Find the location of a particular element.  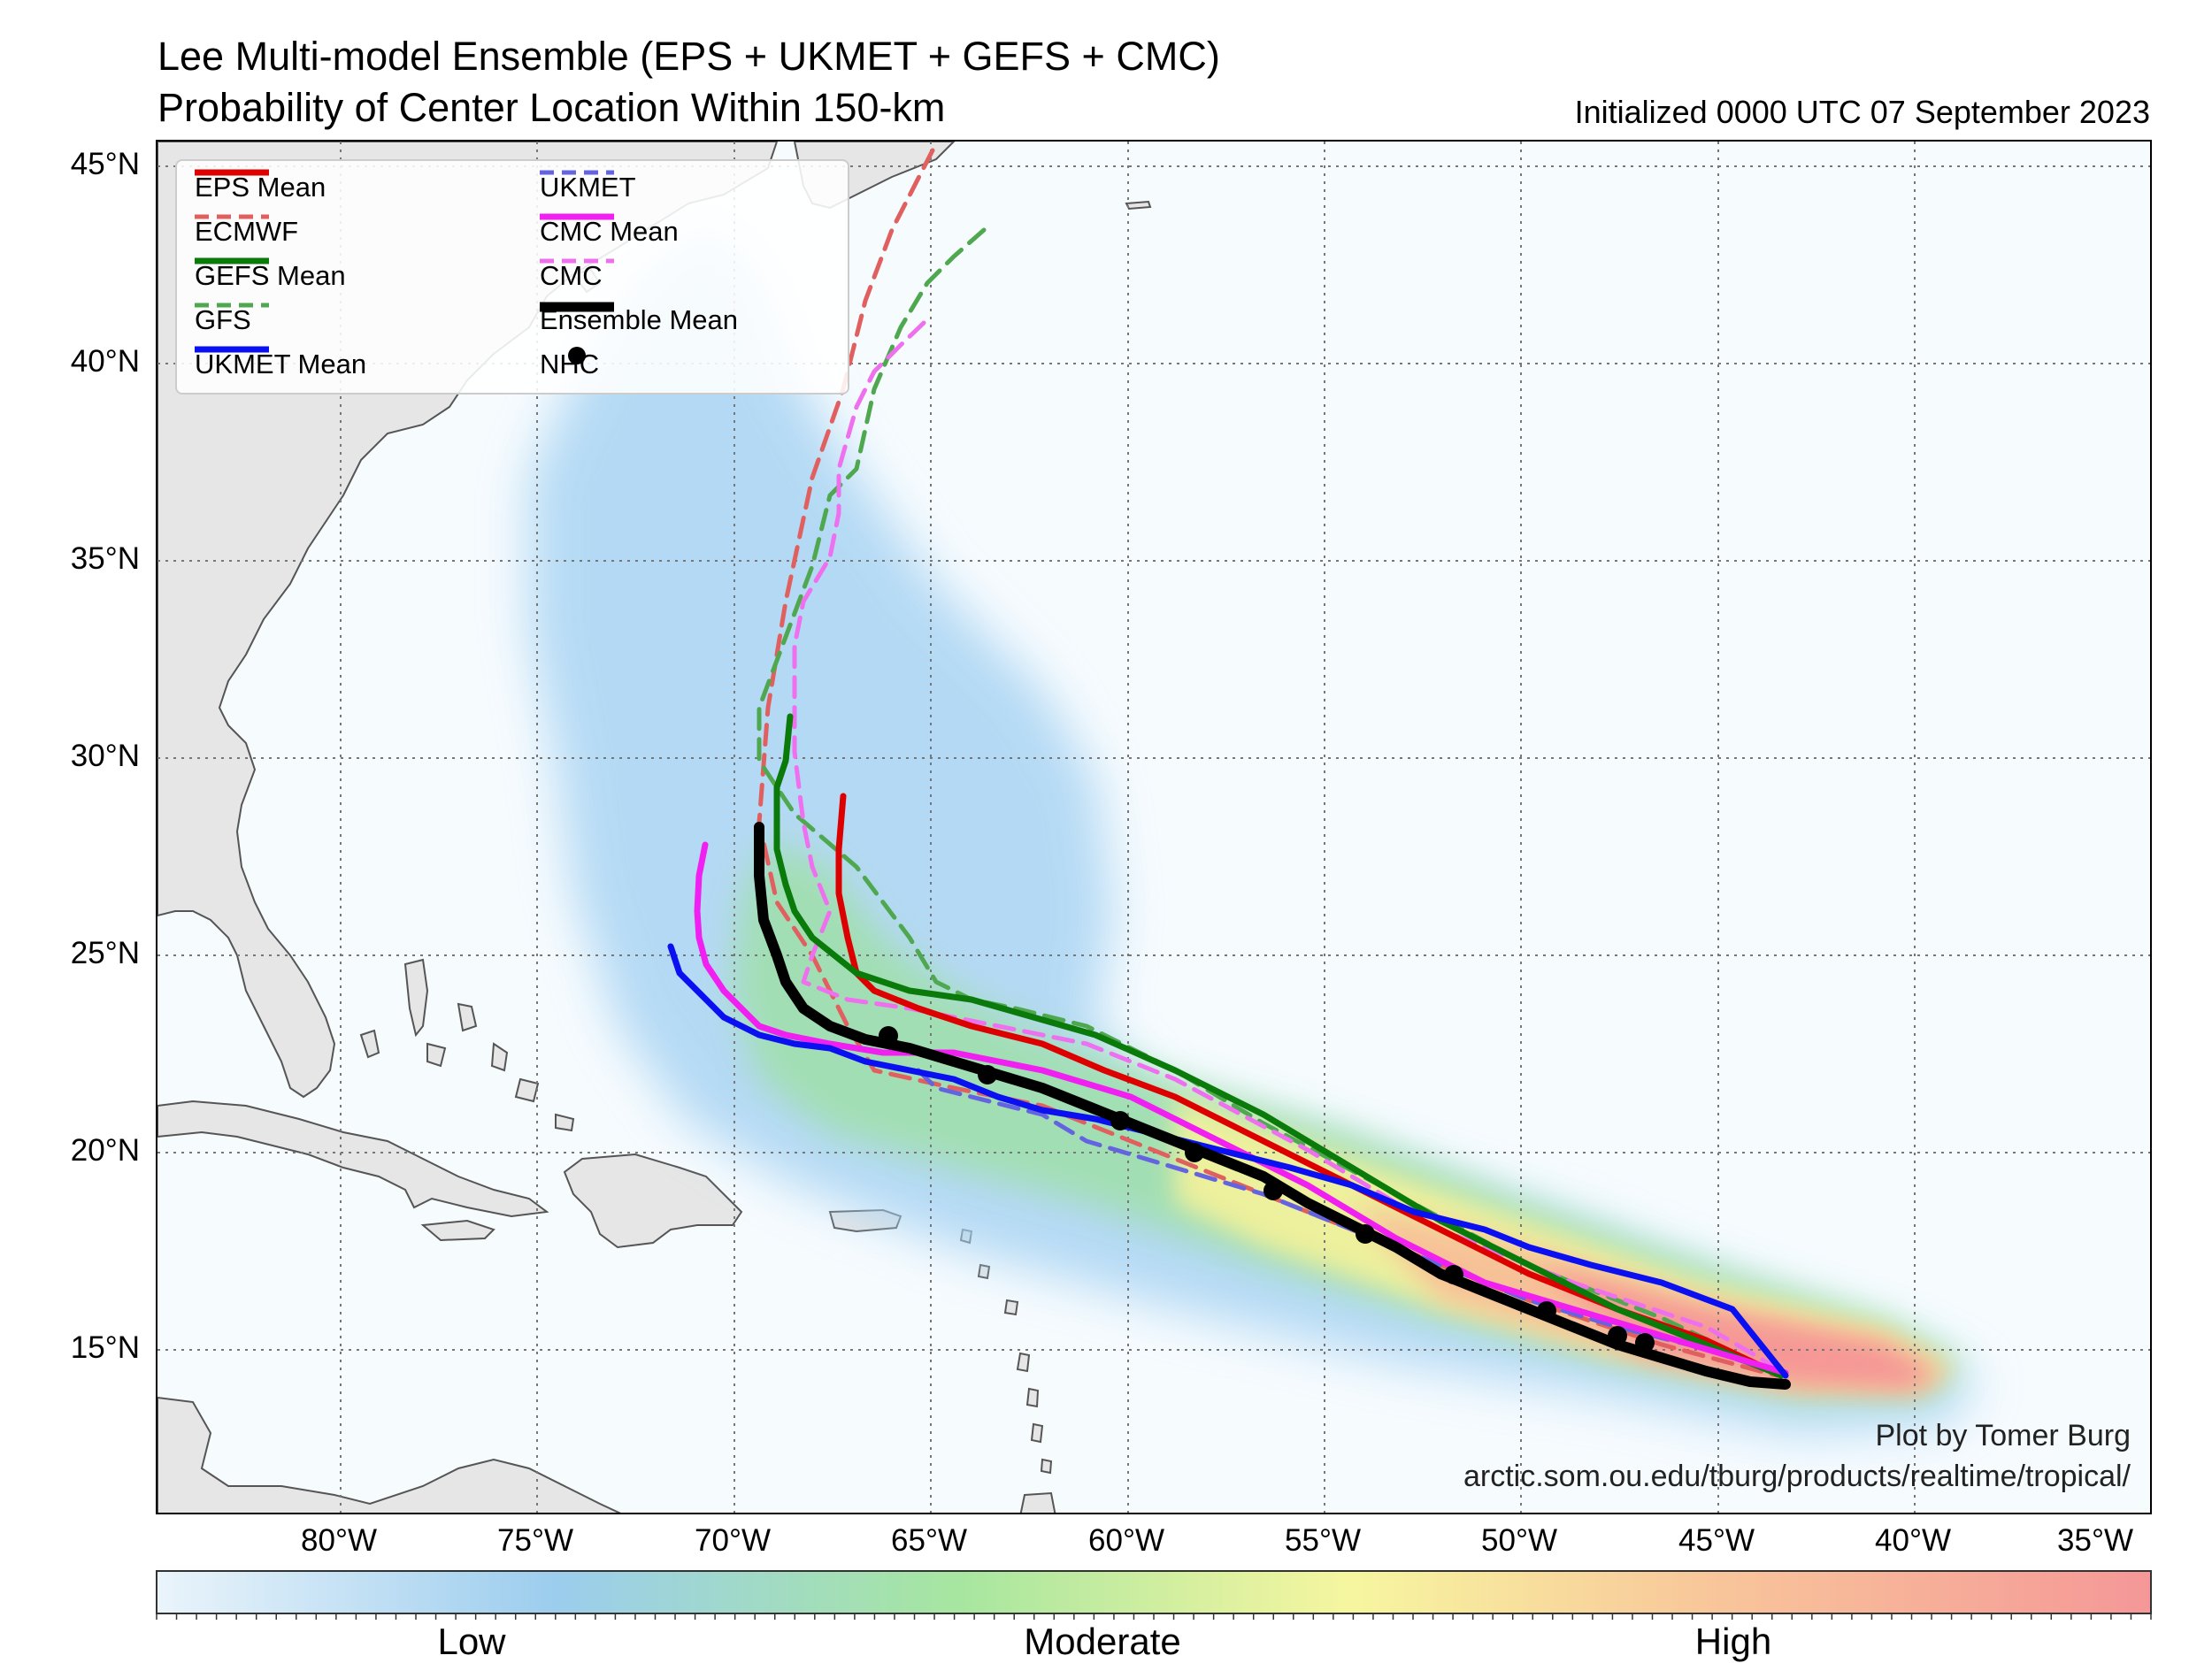

lon-label-40: 40°W is located at coordinates (1913, 1541).